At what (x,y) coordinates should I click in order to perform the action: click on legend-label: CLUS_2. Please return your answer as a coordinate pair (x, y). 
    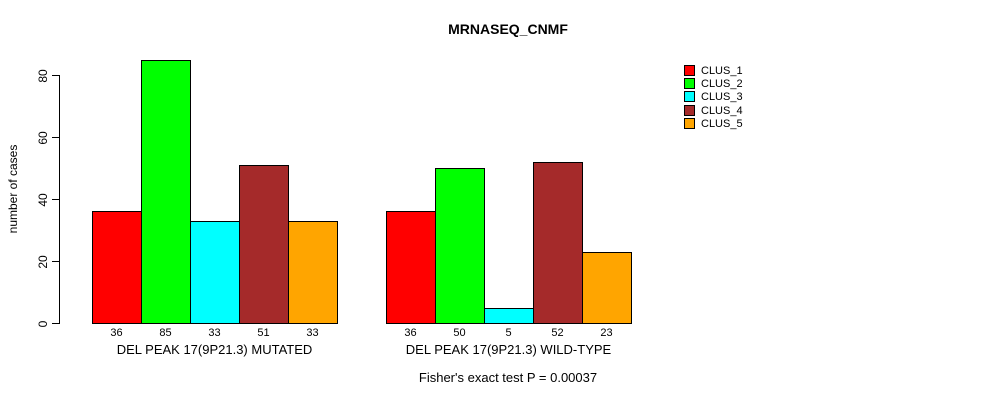
    Looking at the image, I should click on (722, 84).